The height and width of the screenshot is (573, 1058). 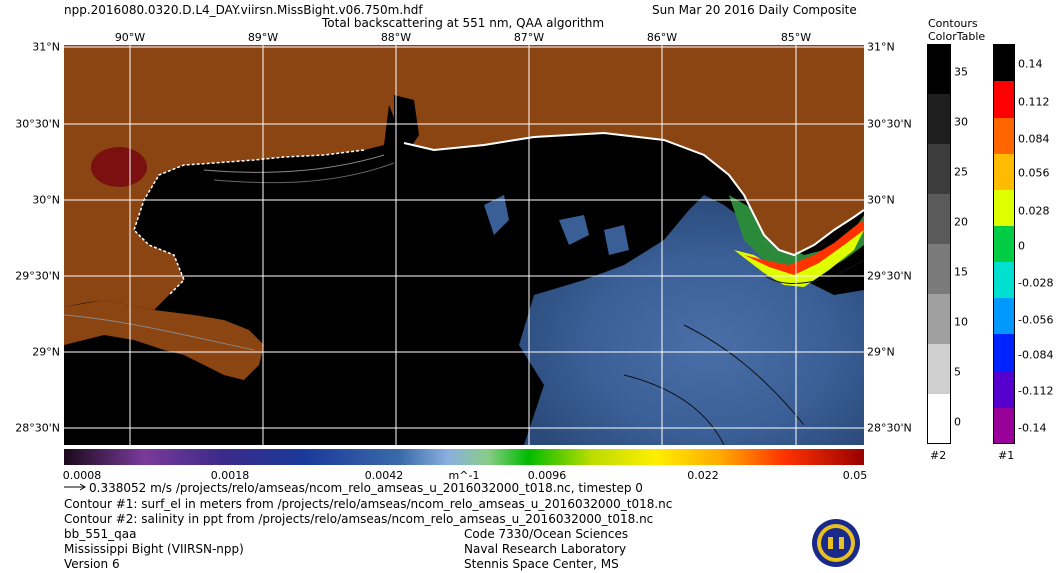 What do you see at coordinates (1004, 244) in the screenshot?
I see `table1-colorbar` at bounding box center [1004, 244].